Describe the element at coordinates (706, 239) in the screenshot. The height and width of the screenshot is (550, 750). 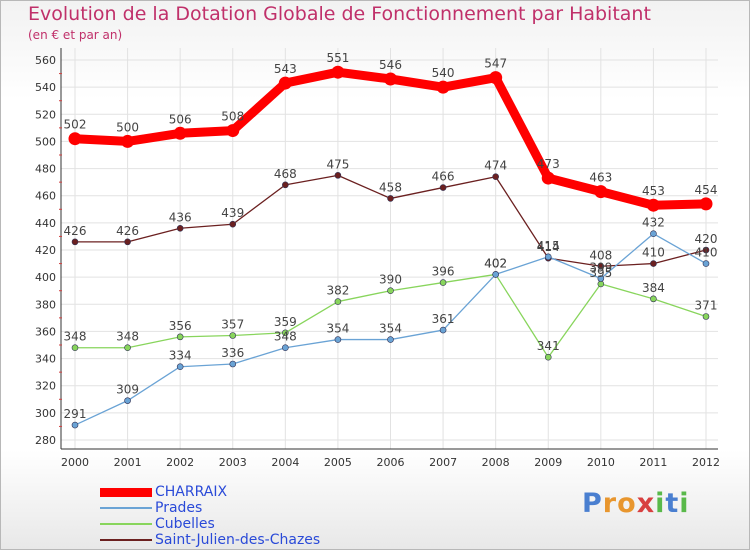
I see `data-label: 420` at that location.